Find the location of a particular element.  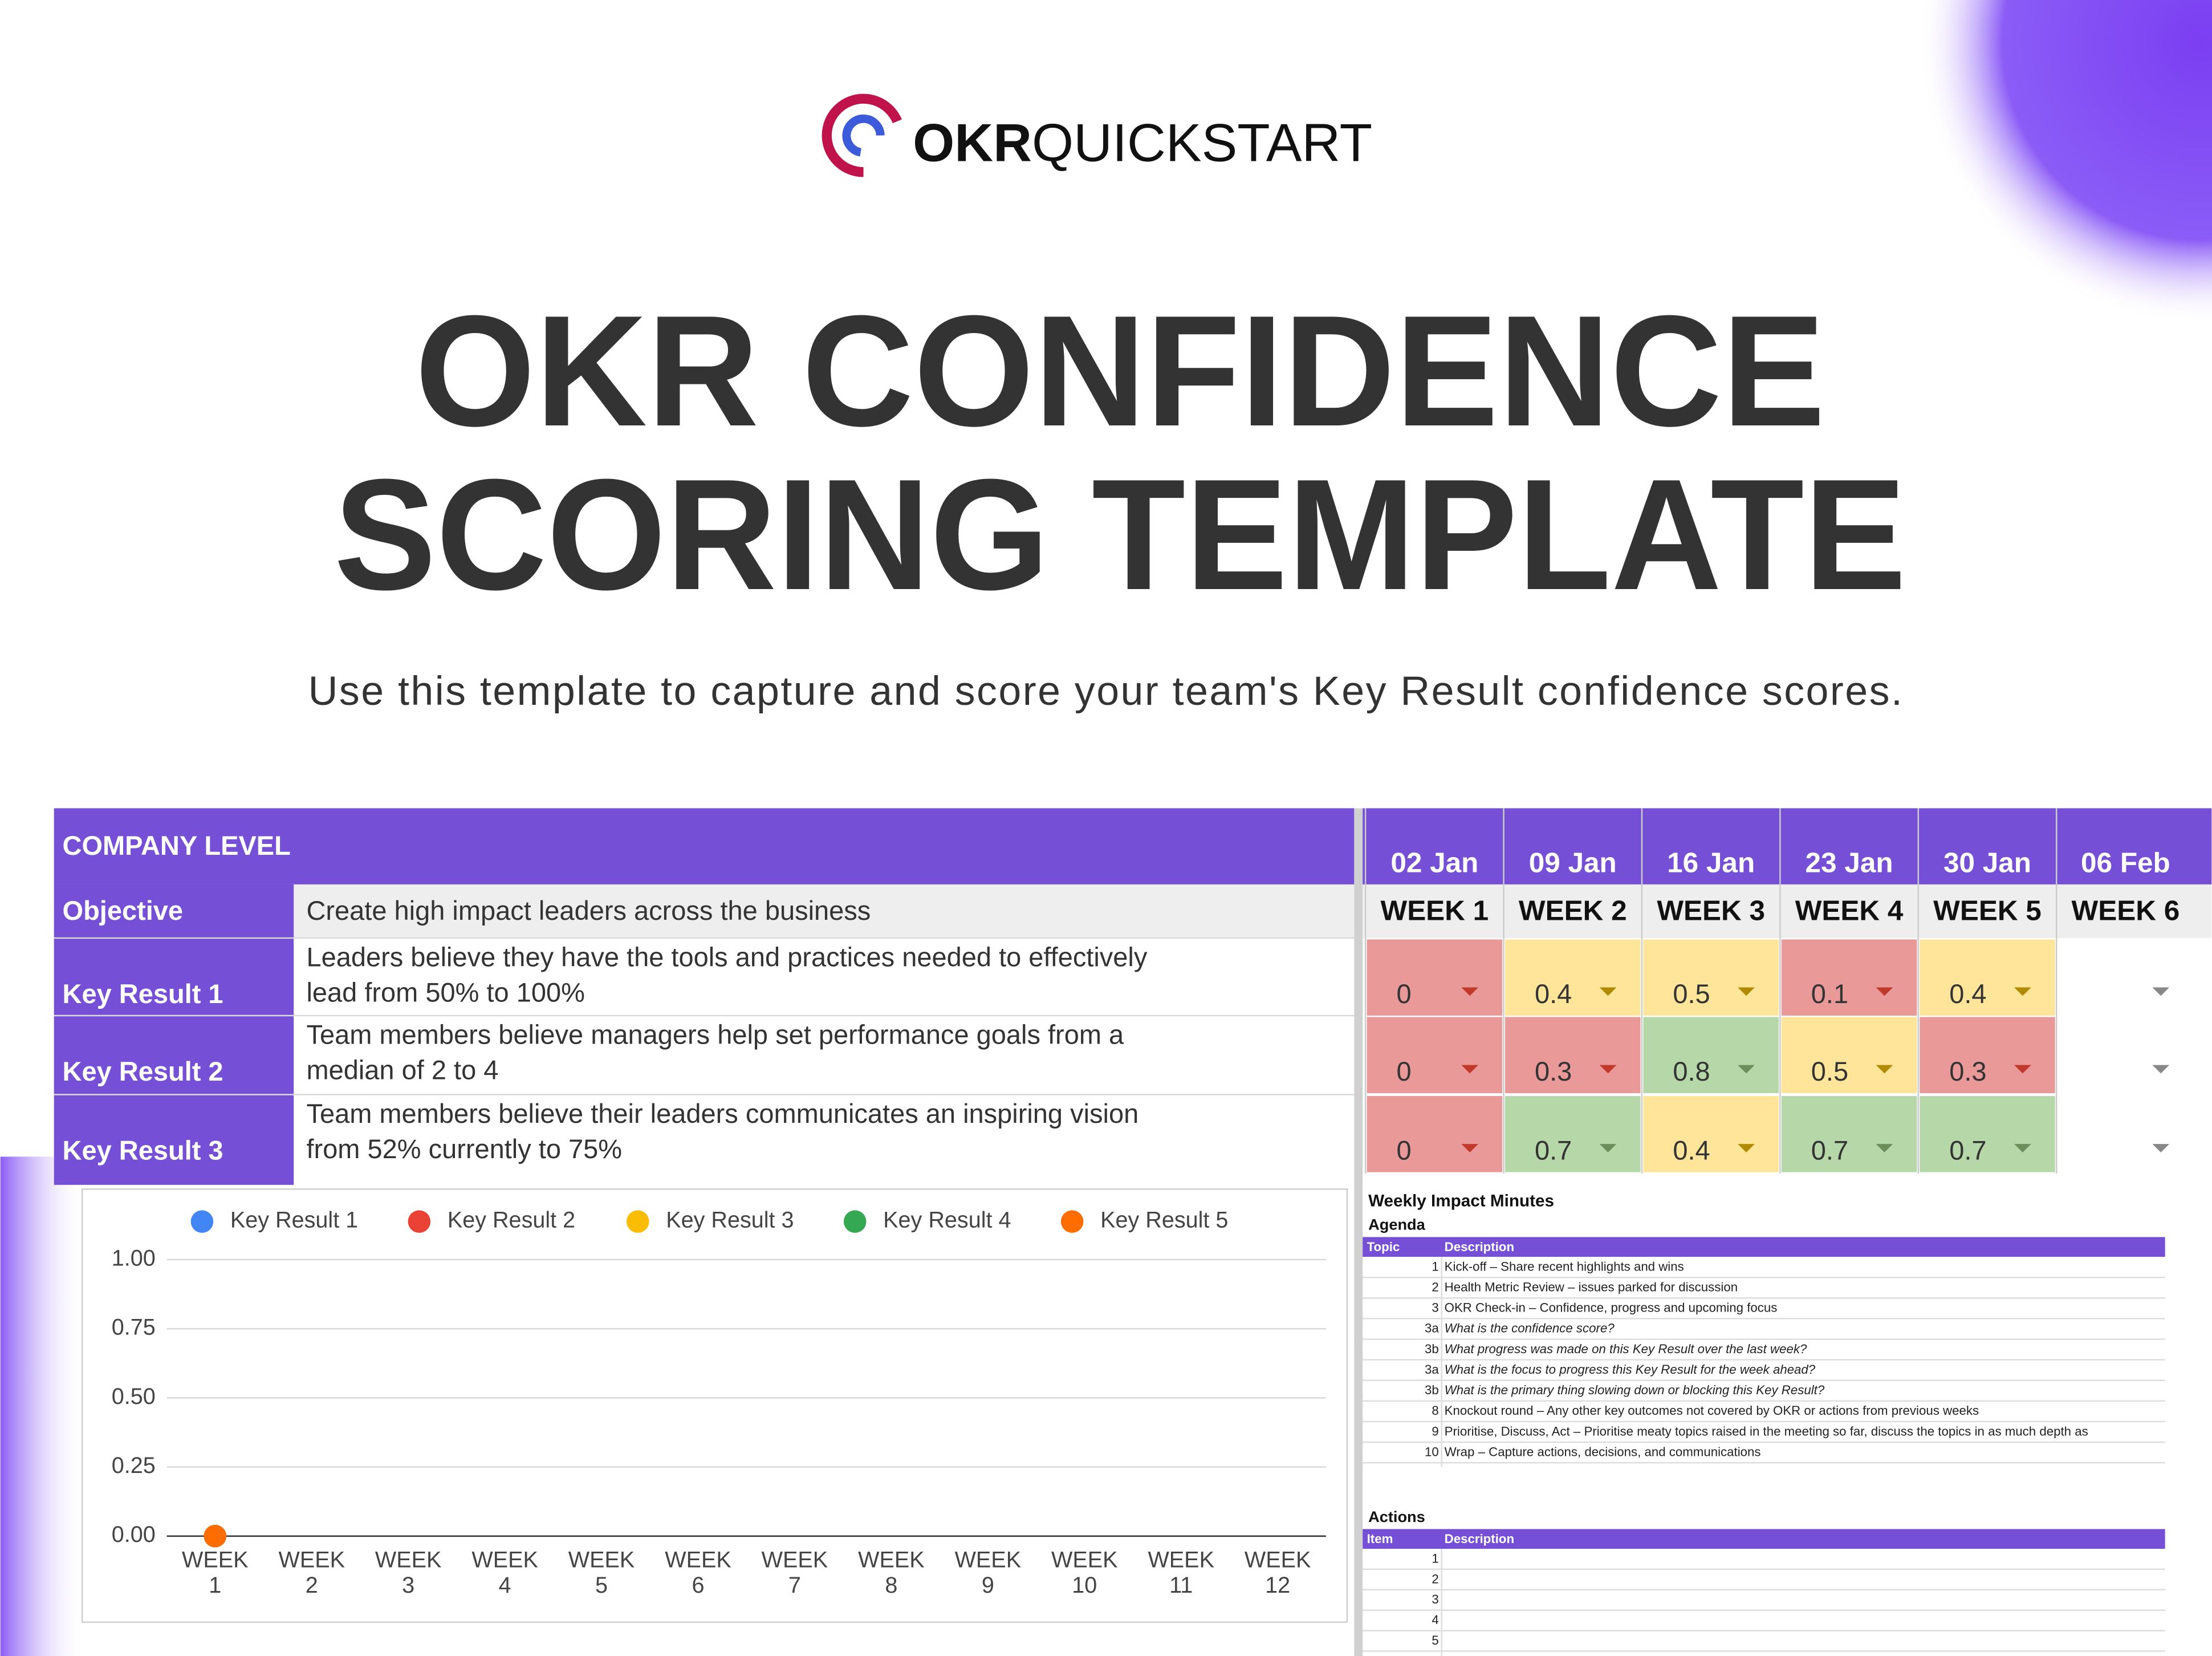

topic-cell: 3a is located at coordinates (1432, 1369).